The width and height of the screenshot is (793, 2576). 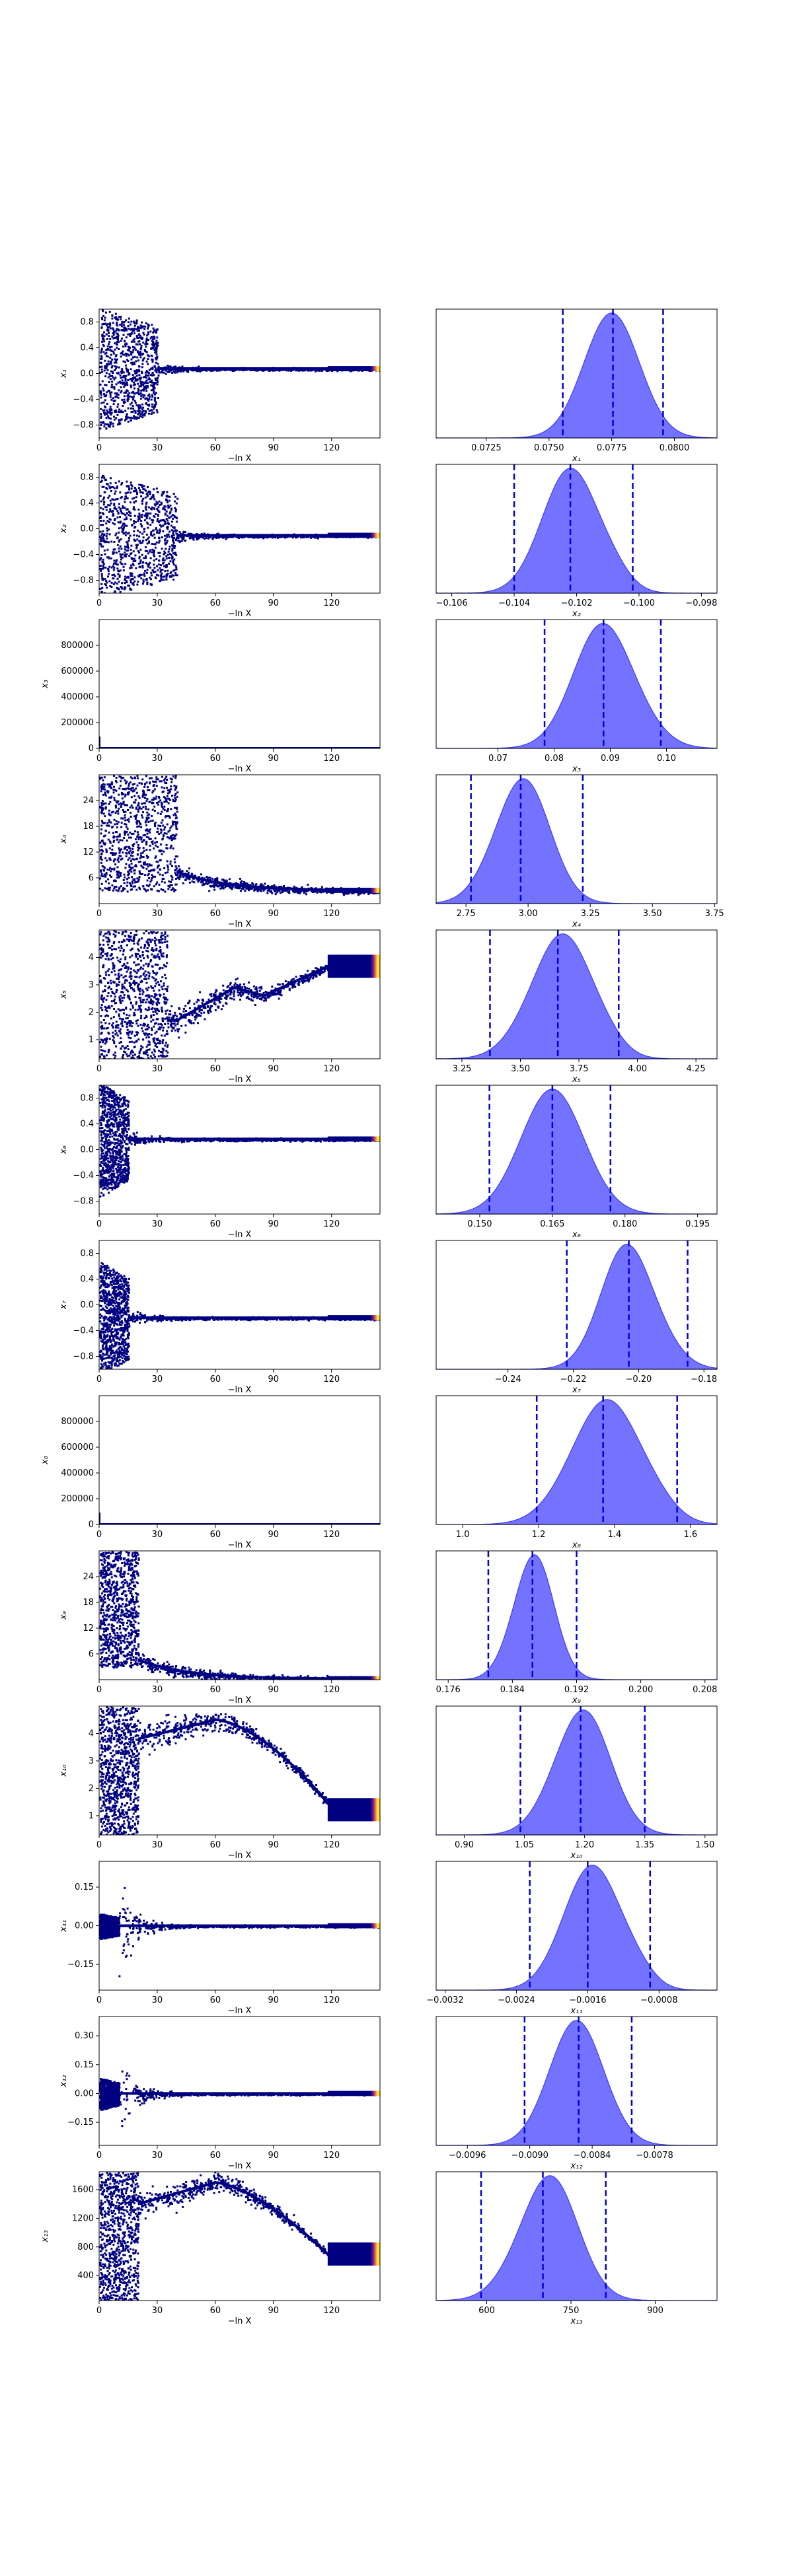 What do you see at coordinates (240, 924) in the screenshot?
I see `trace-xlabel: −ln X` at bounding box center [240, 924].